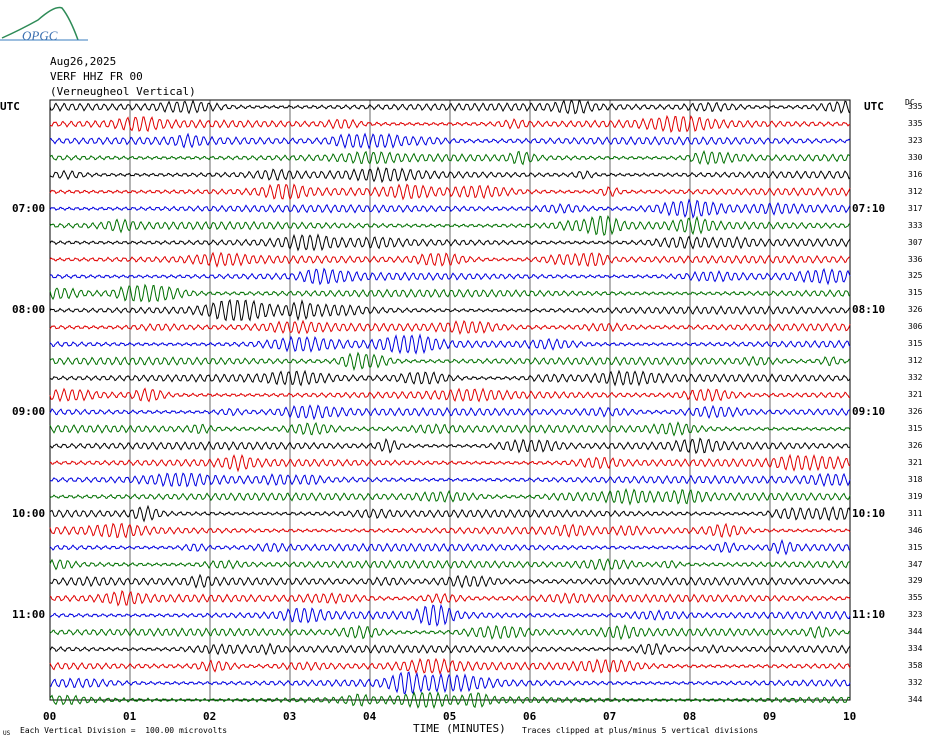 This screenshot has width=930, height=744. Describe the element at coordinates (869, 208) in the screenshot. I see `hour-label-right: 07:10` at that location.